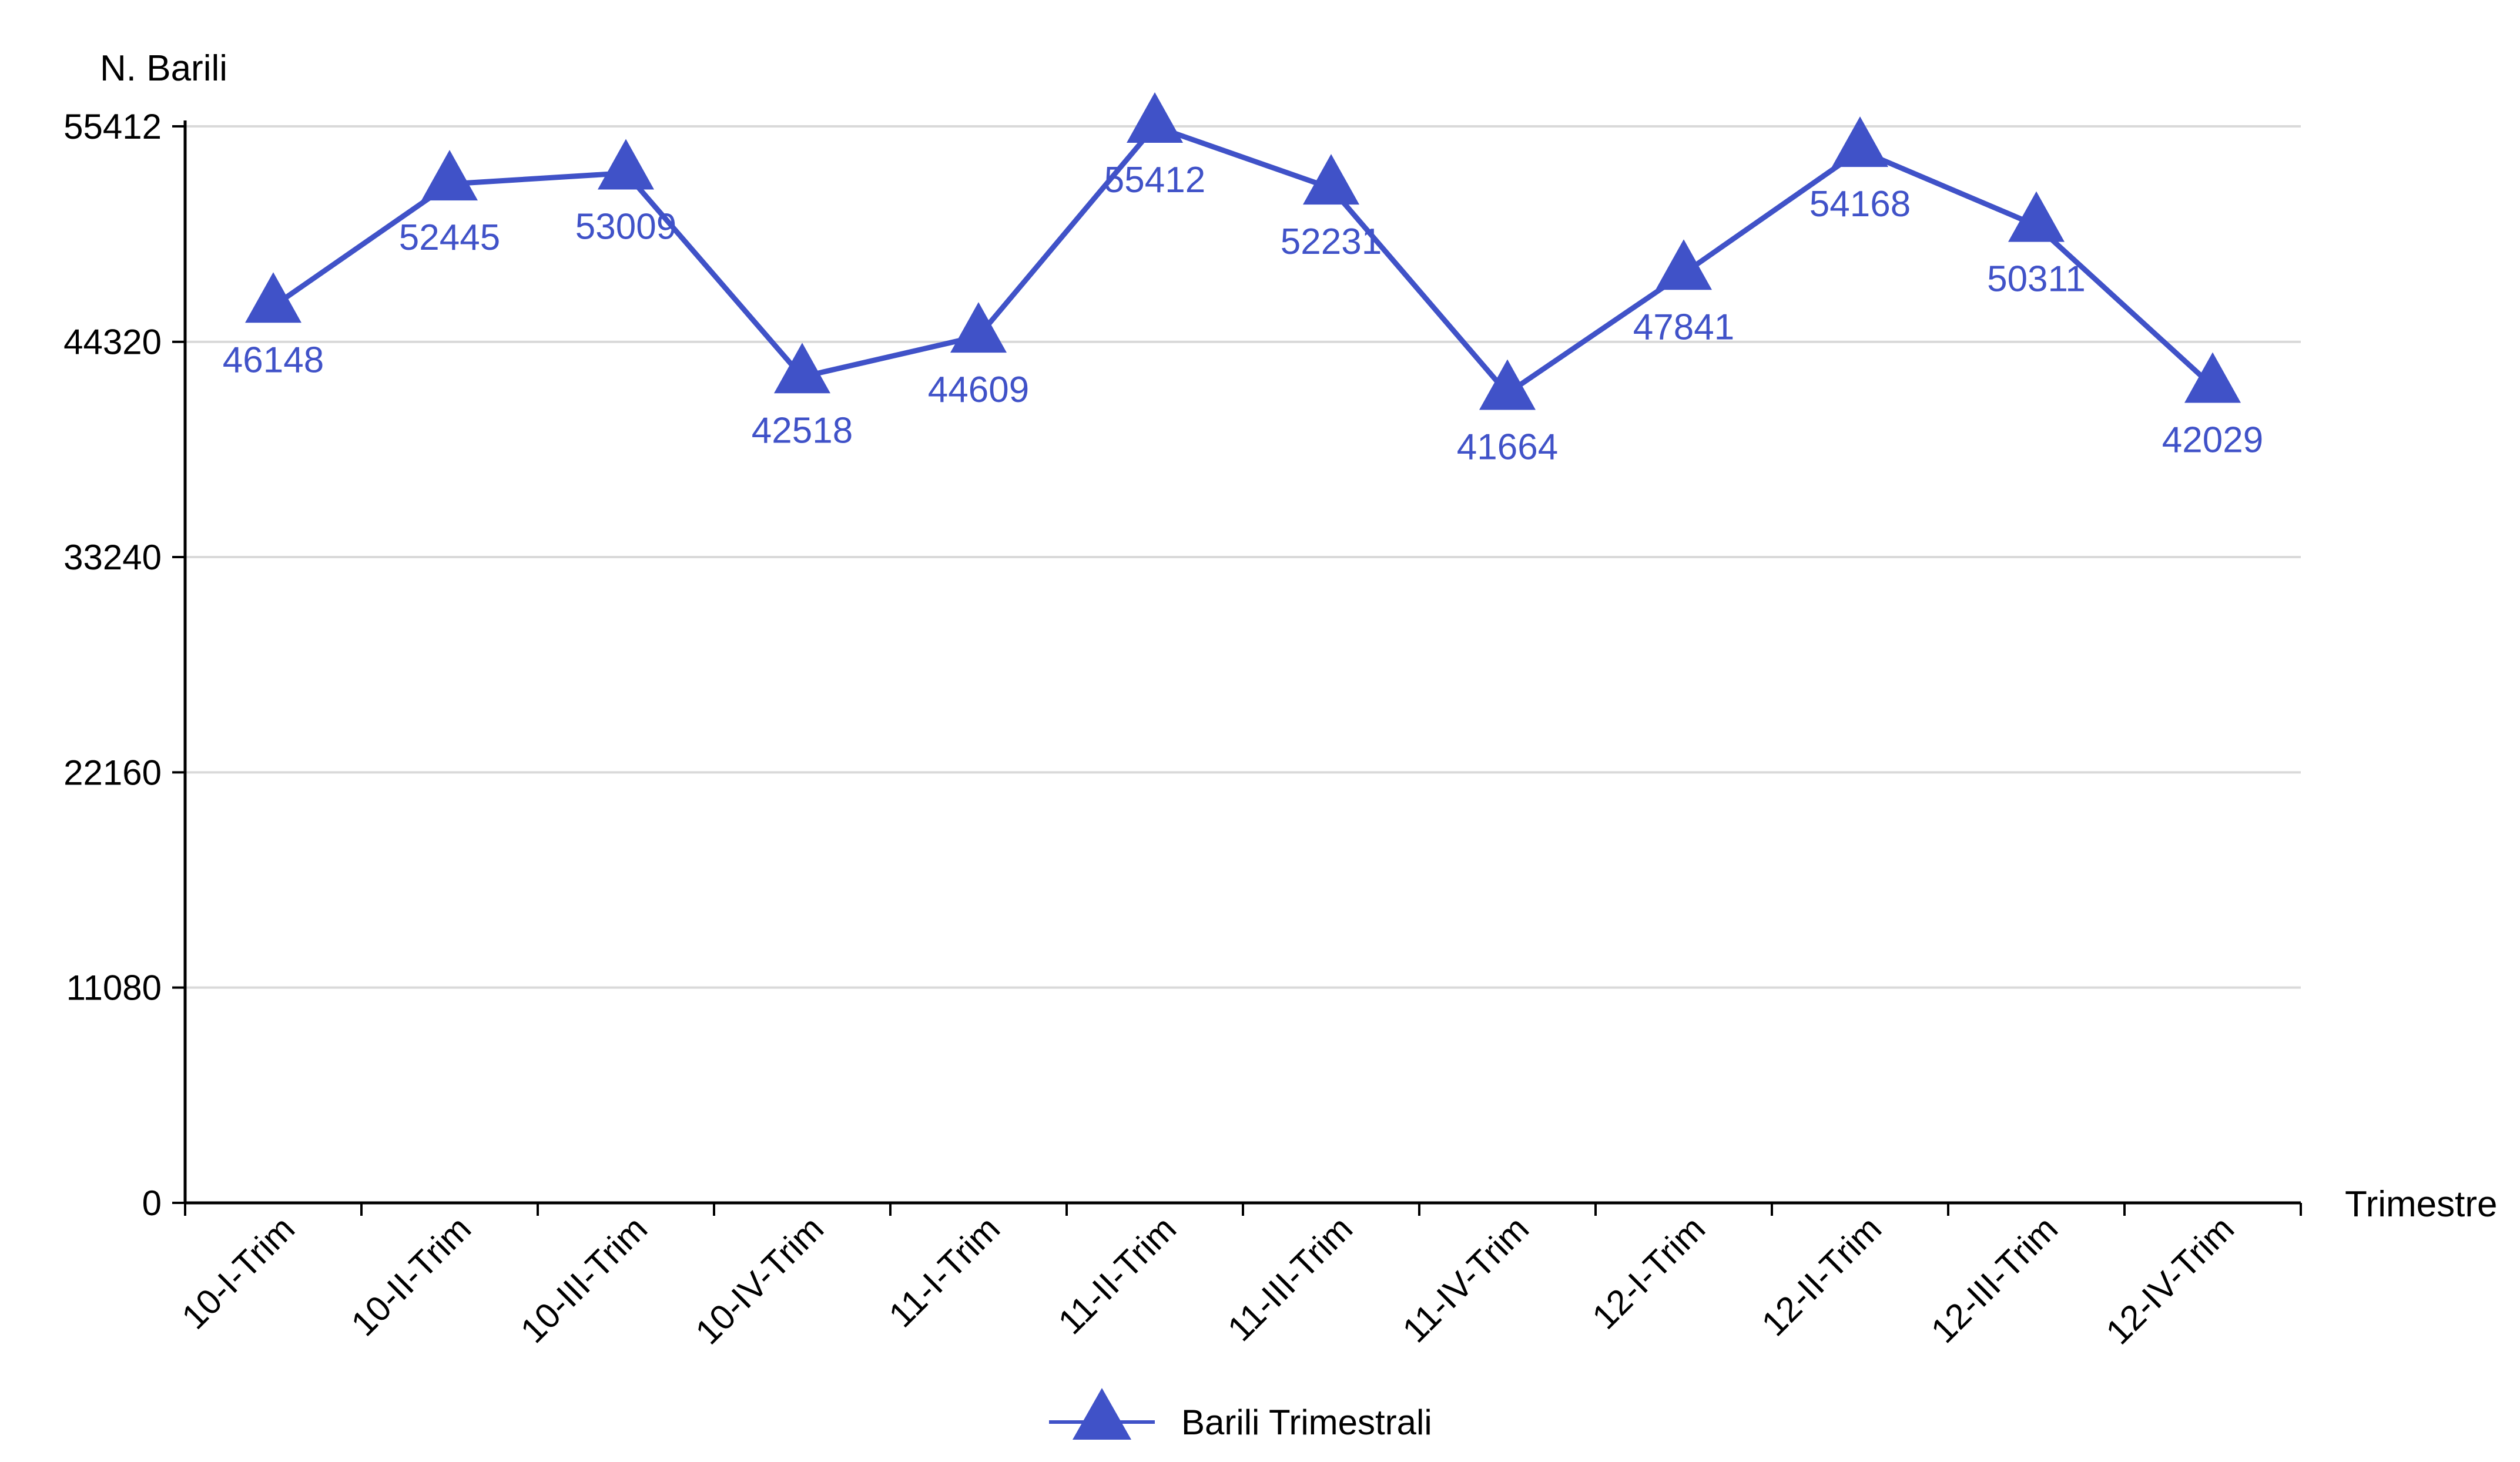 Image resolution: width=2520 pixels, height=1462 pixels. Describe the element at coordinates (112, 126) in the screenshot. I see `y-tick-label: 55412` at that location.